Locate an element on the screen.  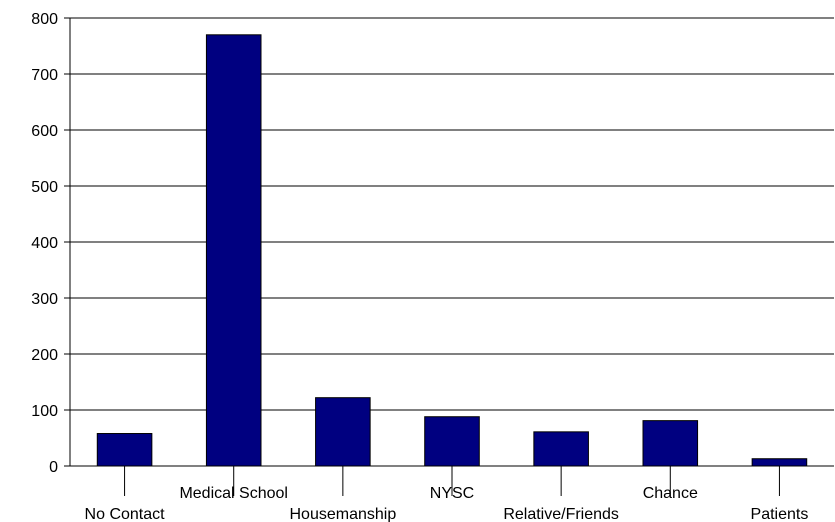
y-tick-label: 100 is located at coordinates (44, 411).